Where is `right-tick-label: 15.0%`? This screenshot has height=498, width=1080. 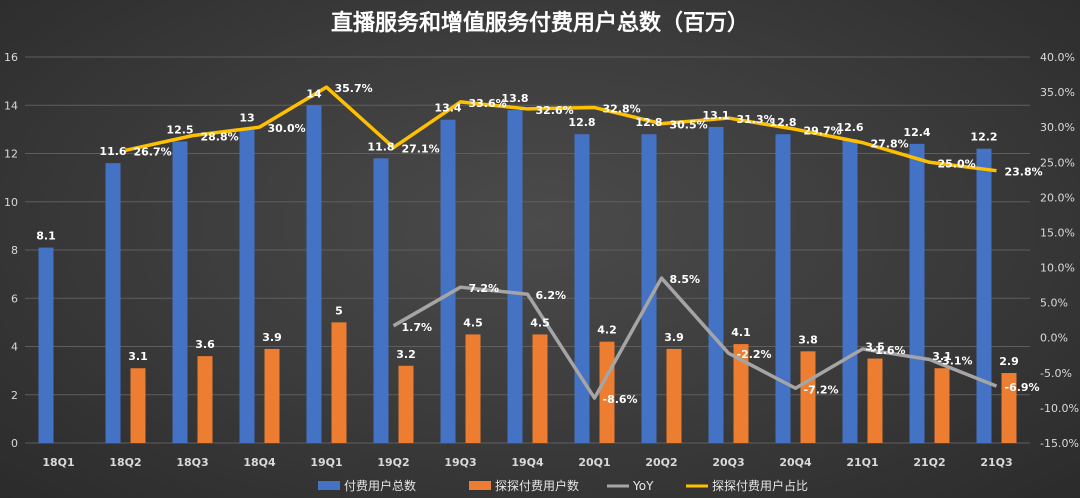 right-tick-label: 15.0% is located at coordinates (1057, 232).